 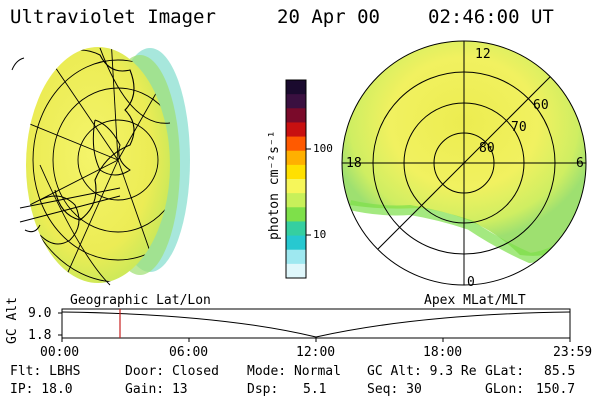 What do you see at coordinates (573, 352) in the screenshot?
I see `time-tick-2359: 23:59` at bounding box center [573, 352].